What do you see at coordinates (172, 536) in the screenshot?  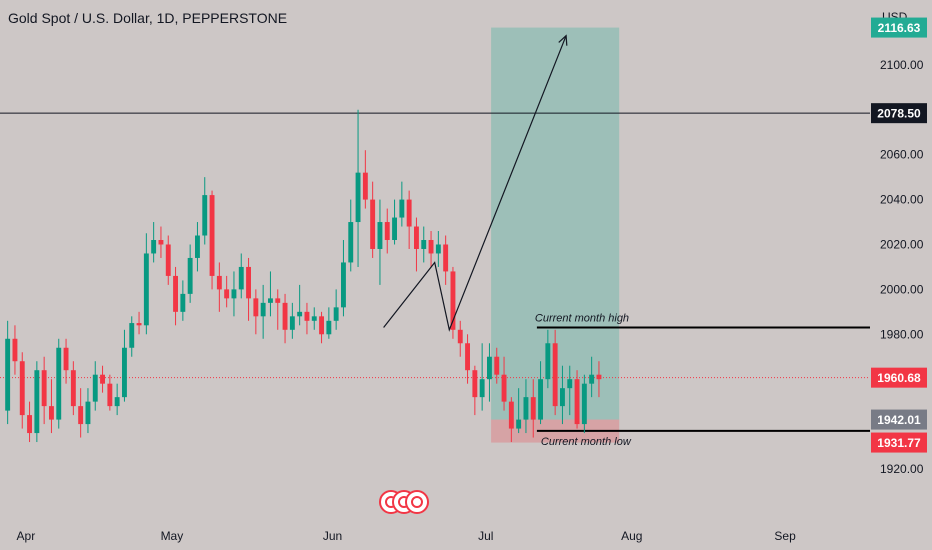 I see `x-tick-label: May` at bounding box center [172, 536].